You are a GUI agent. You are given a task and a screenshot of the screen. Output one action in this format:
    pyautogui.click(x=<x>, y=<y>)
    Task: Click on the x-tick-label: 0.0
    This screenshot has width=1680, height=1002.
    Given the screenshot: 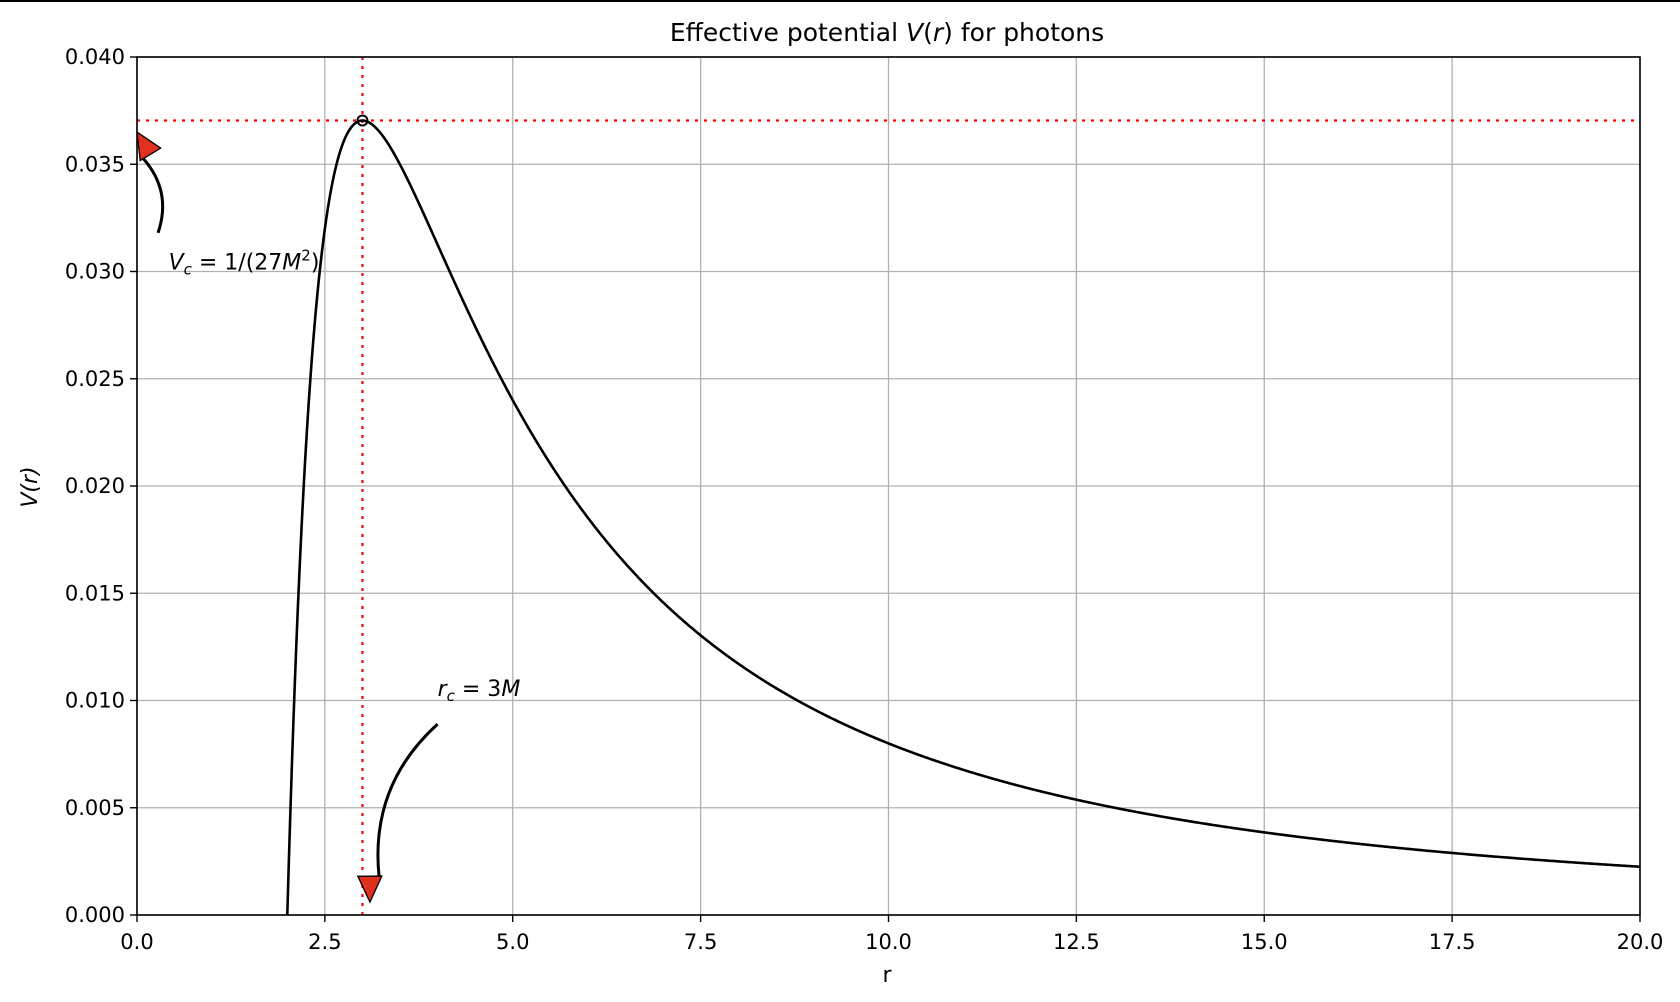 What is the action you would take?
    pyautogui.click(x=136, y=942)
    